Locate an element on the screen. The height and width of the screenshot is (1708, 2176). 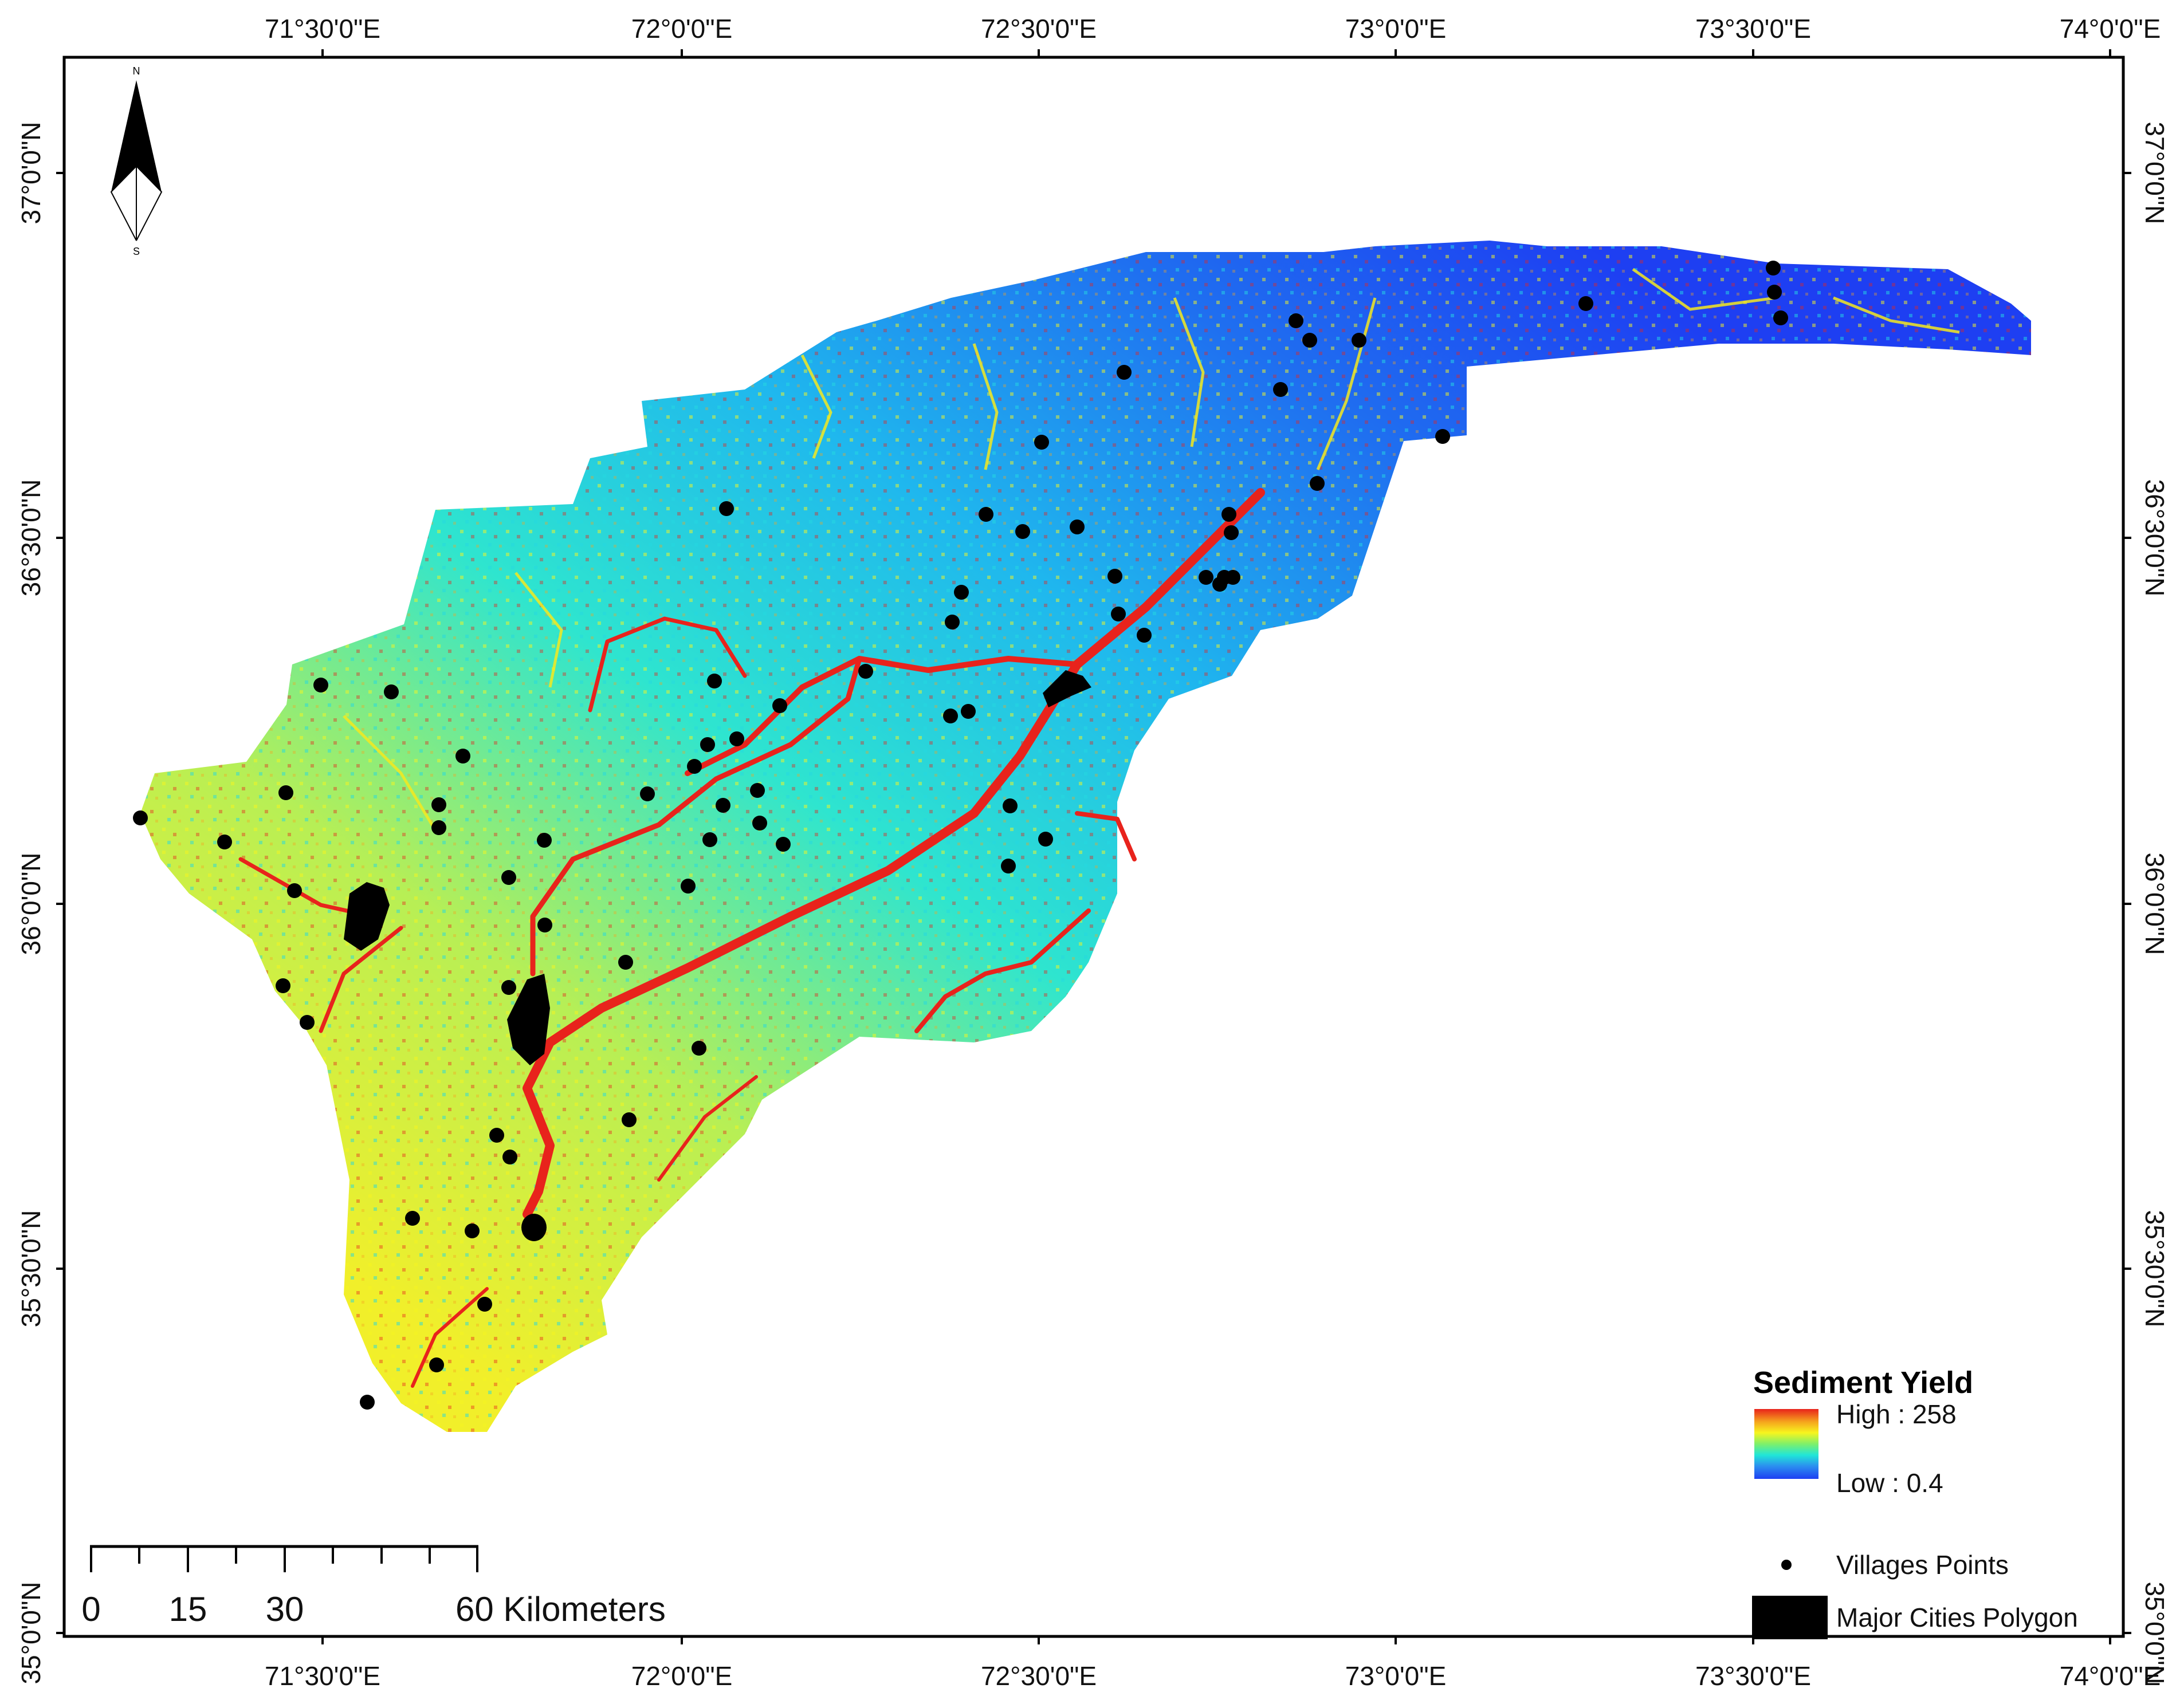
lon-label-bottom: 73°0'0"E is located at coordinates (1396, 1676).